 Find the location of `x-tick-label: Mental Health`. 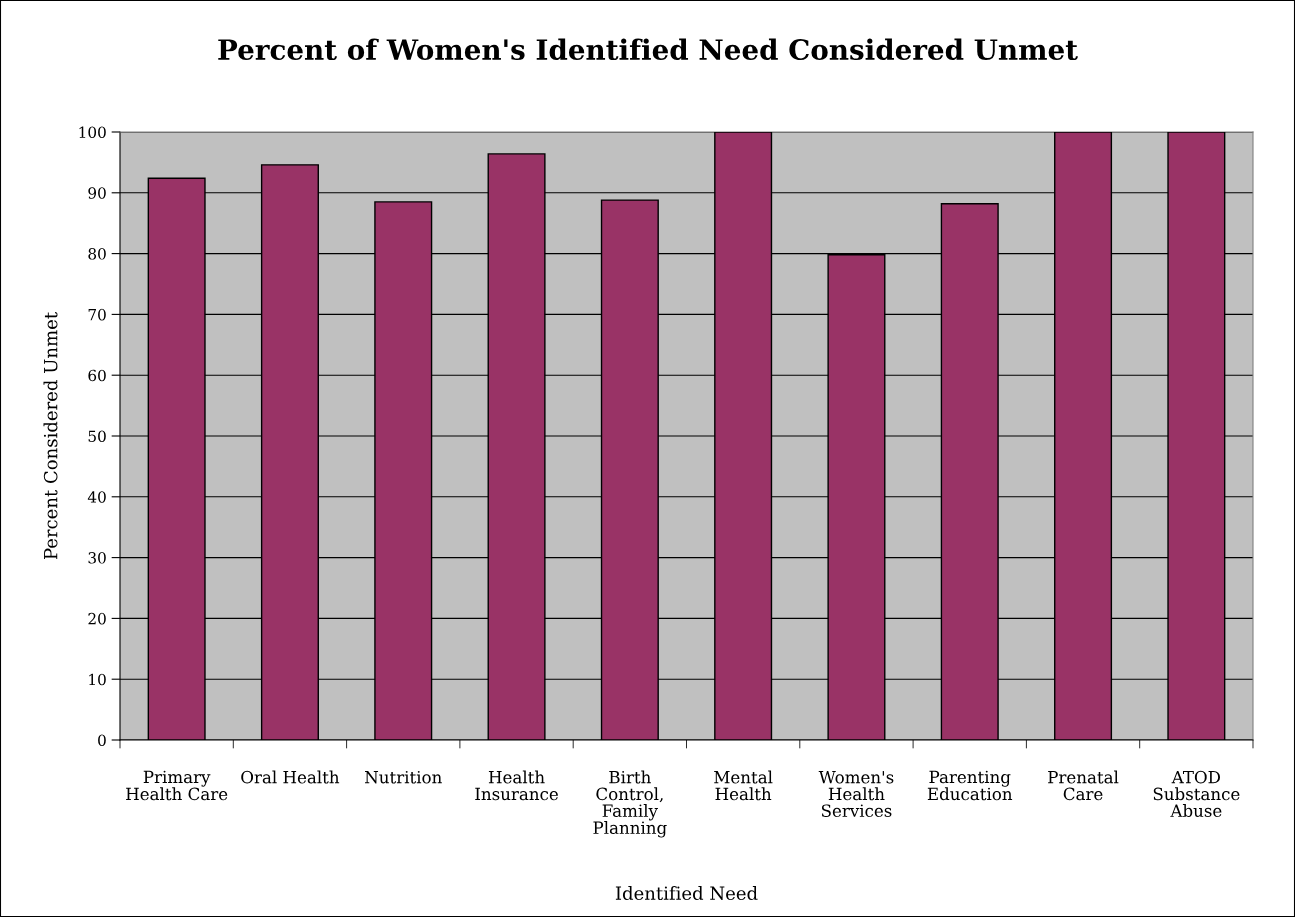

x-tick-label: Mental Health is located at coordinates (743, 785).